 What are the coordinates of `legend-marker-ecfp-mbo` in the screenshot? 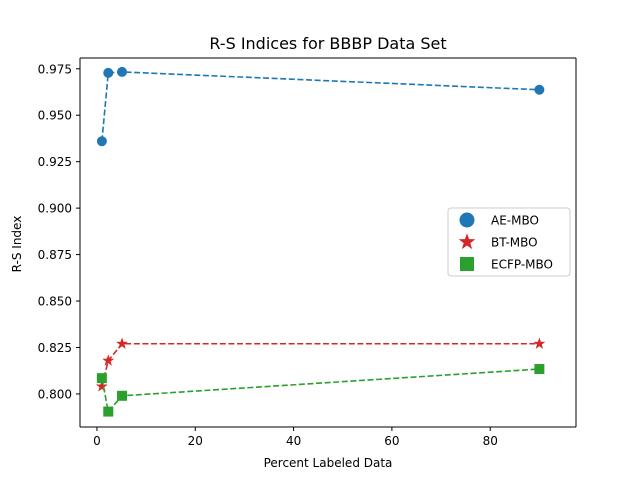 It's located at (467, 264).